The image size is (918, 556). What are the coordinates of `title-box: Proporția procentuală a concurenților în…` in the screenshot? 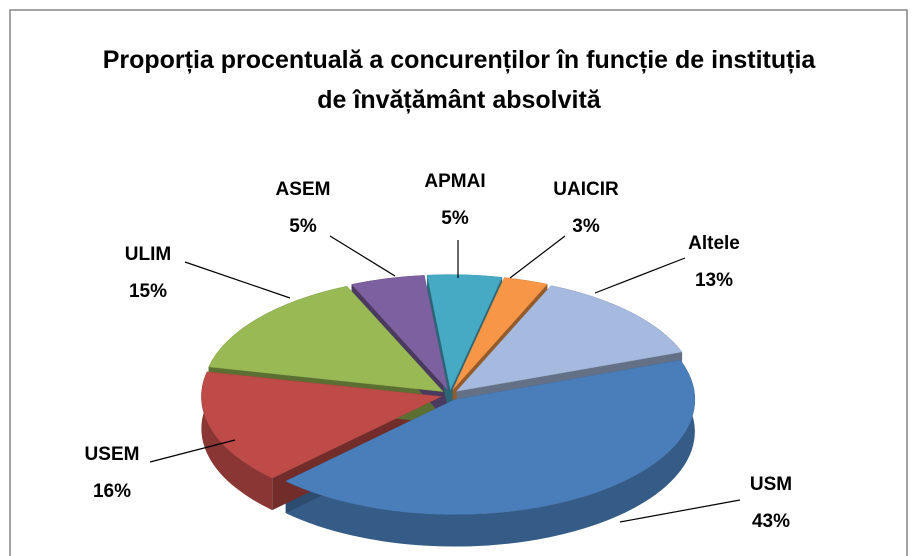 It's located at (459, 80).